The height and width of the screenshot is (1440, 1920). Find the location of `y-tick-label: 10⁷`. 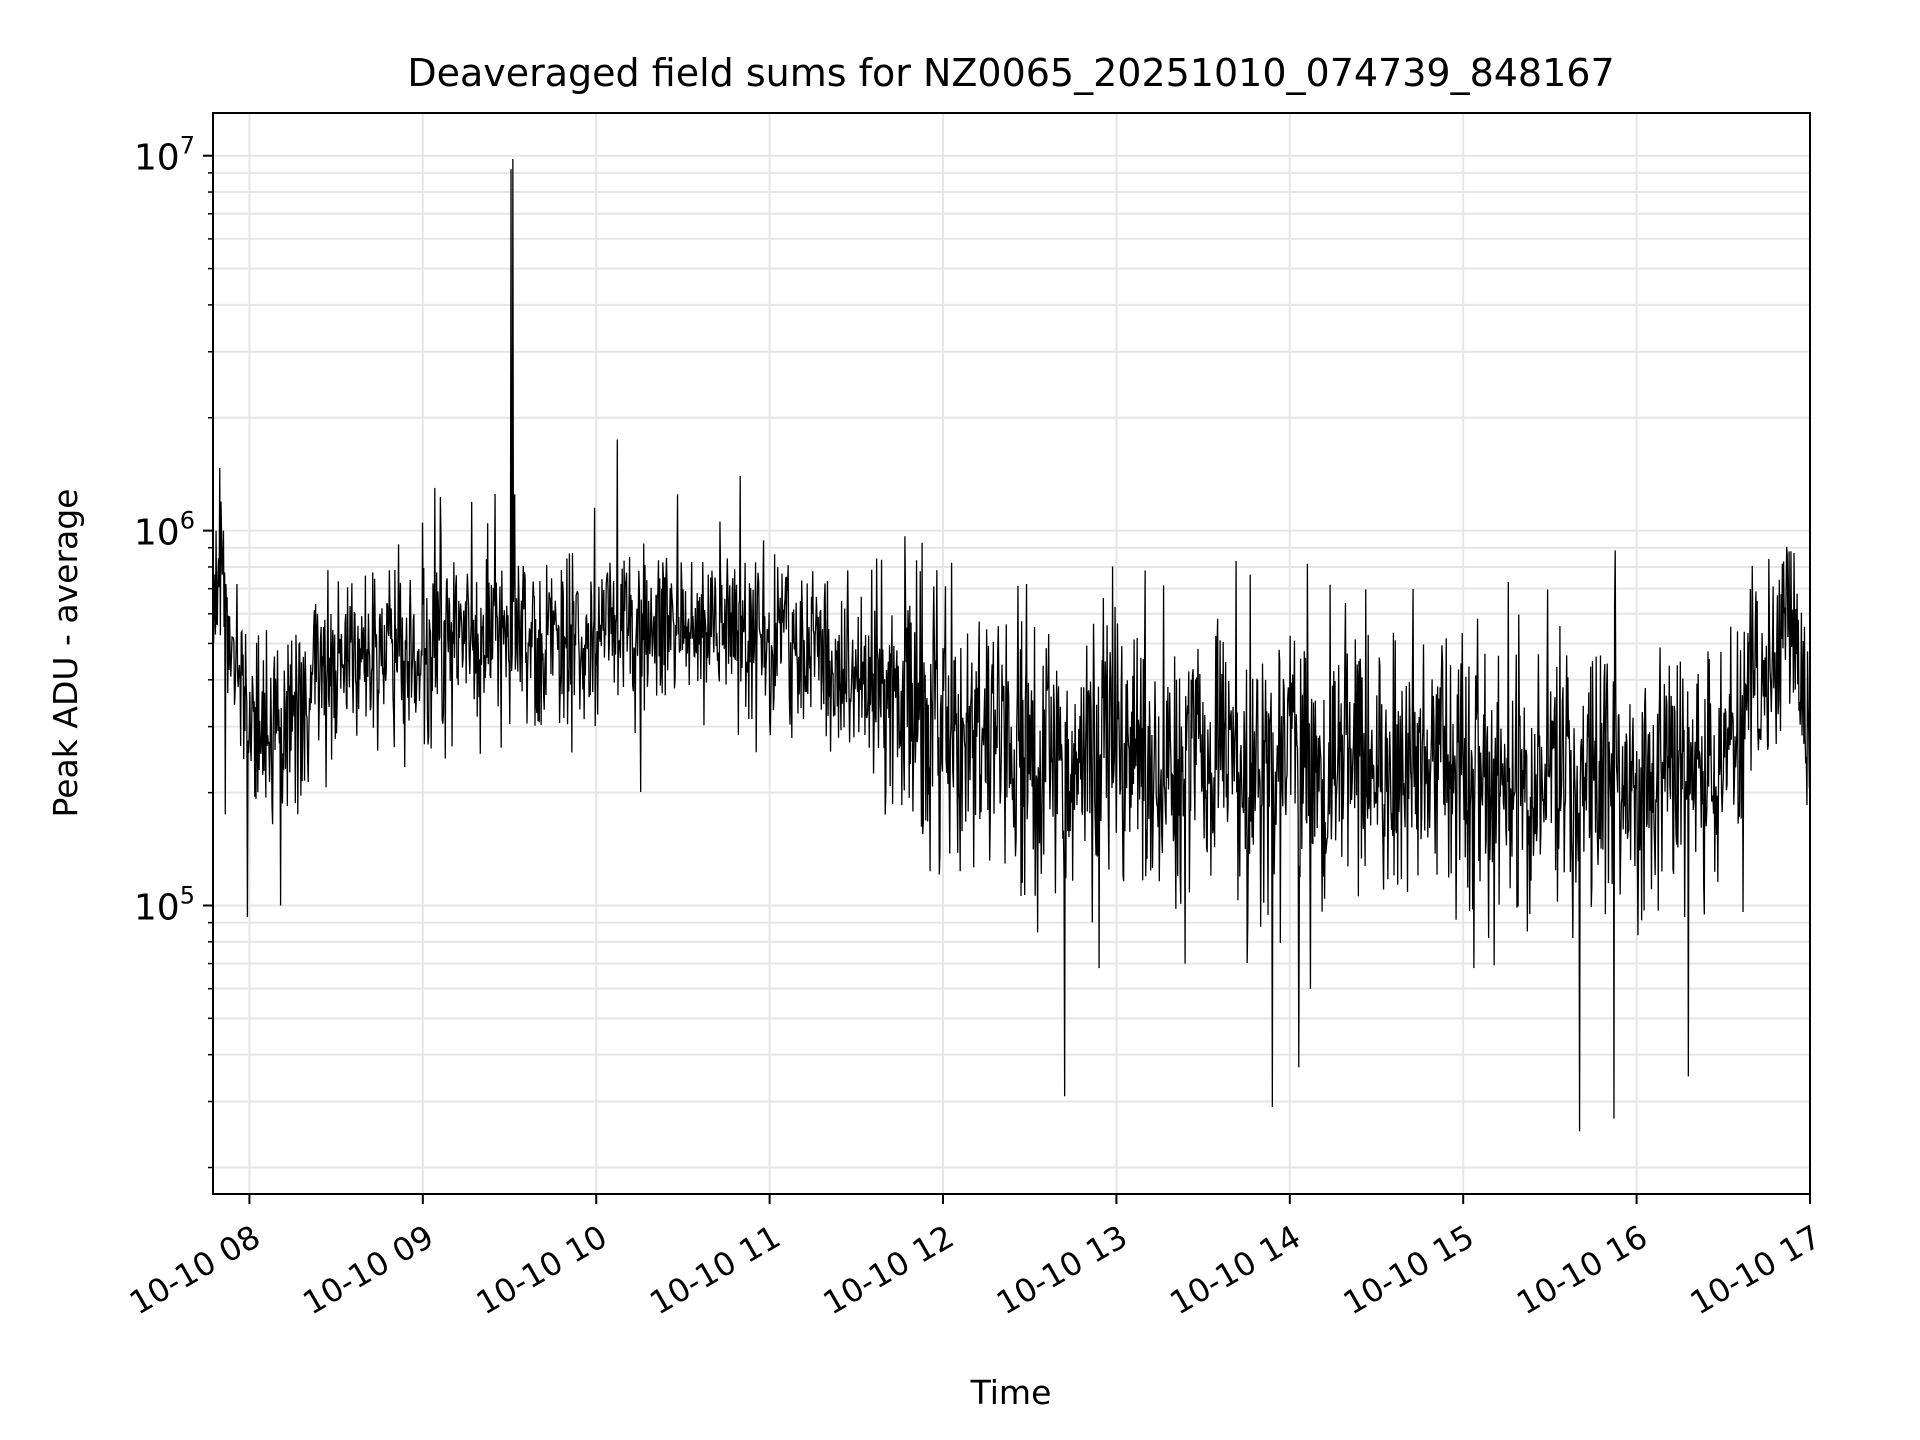

y-tick-label: 10⁷ is located at coordinates (164, 155).